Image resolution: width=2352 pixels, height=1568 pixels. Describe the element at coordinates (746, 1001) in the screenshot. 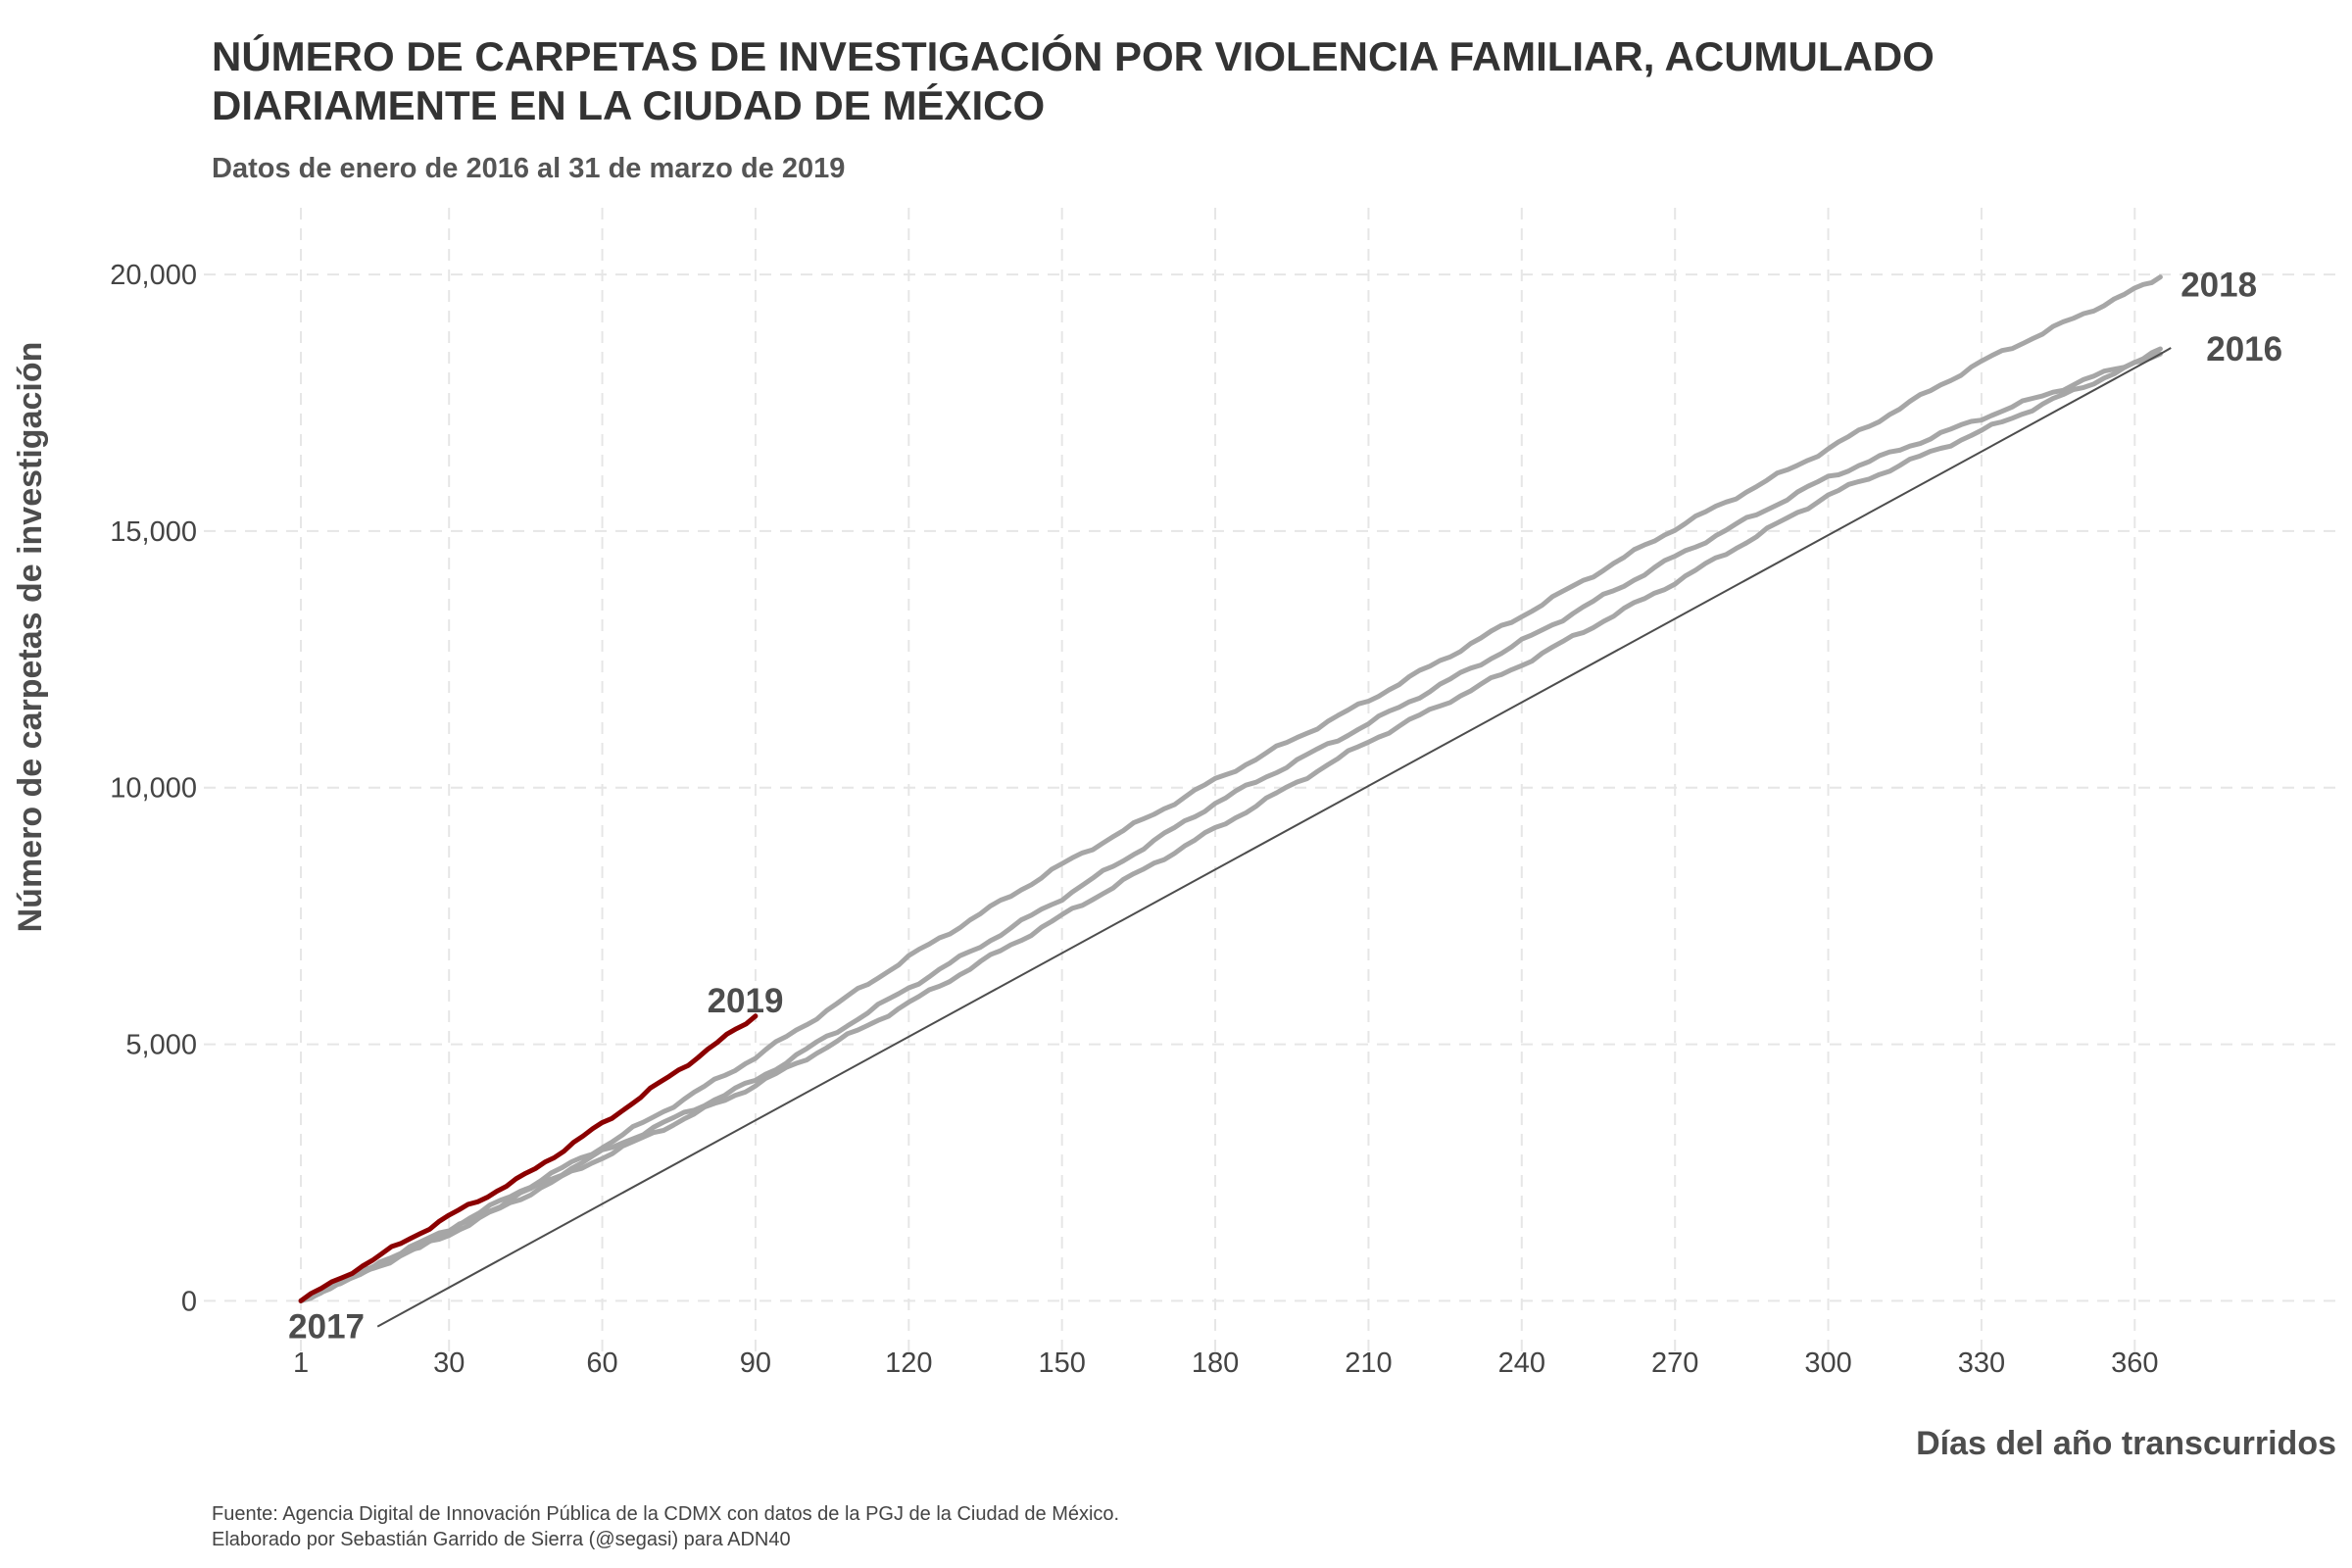

I see `series-label-2019: 2019` at that location.